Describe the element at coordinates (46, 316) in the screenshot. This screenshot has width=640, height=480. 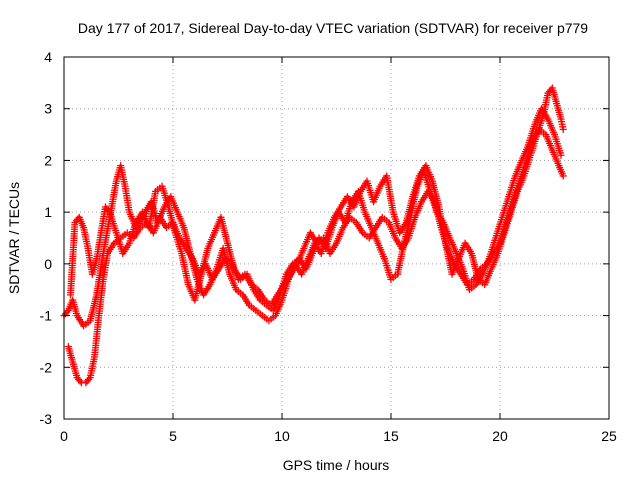
I see `y-tick-label: -1` at that location.